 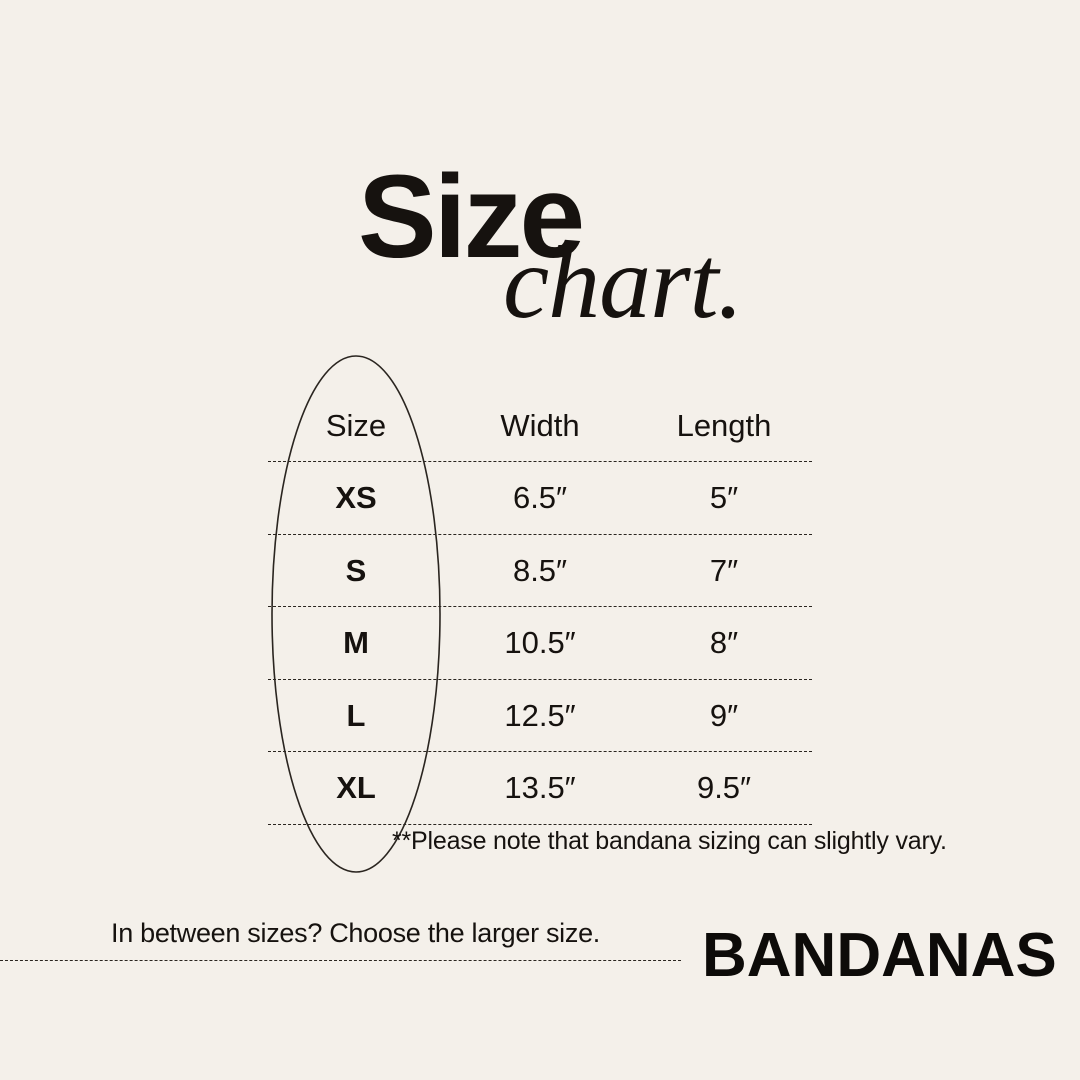 I want to click on table-row: XL 13.5″ 9.5″, so click(x=540, y=788).